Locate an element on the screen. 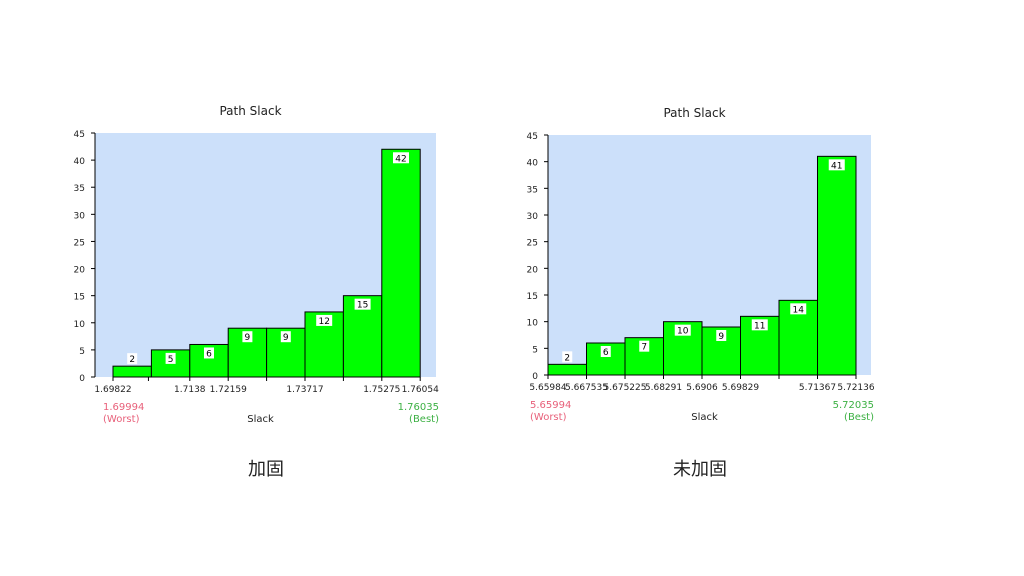 Image resolution: width=1024 pixels, height=576 pixels. best-value: 5.72035 is located at coordinates (853, 405).